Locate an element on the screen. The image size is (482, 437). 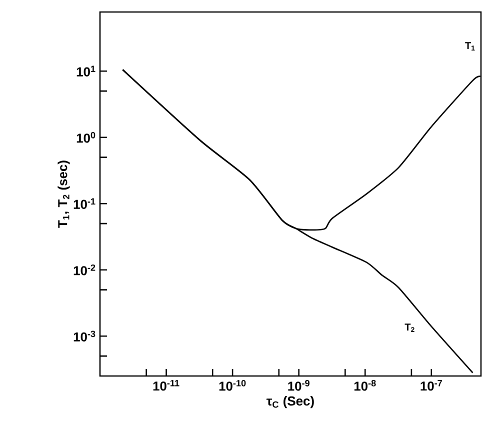
x-tick-label: 10$^{-8}$ is located at coordinates (365, 385).